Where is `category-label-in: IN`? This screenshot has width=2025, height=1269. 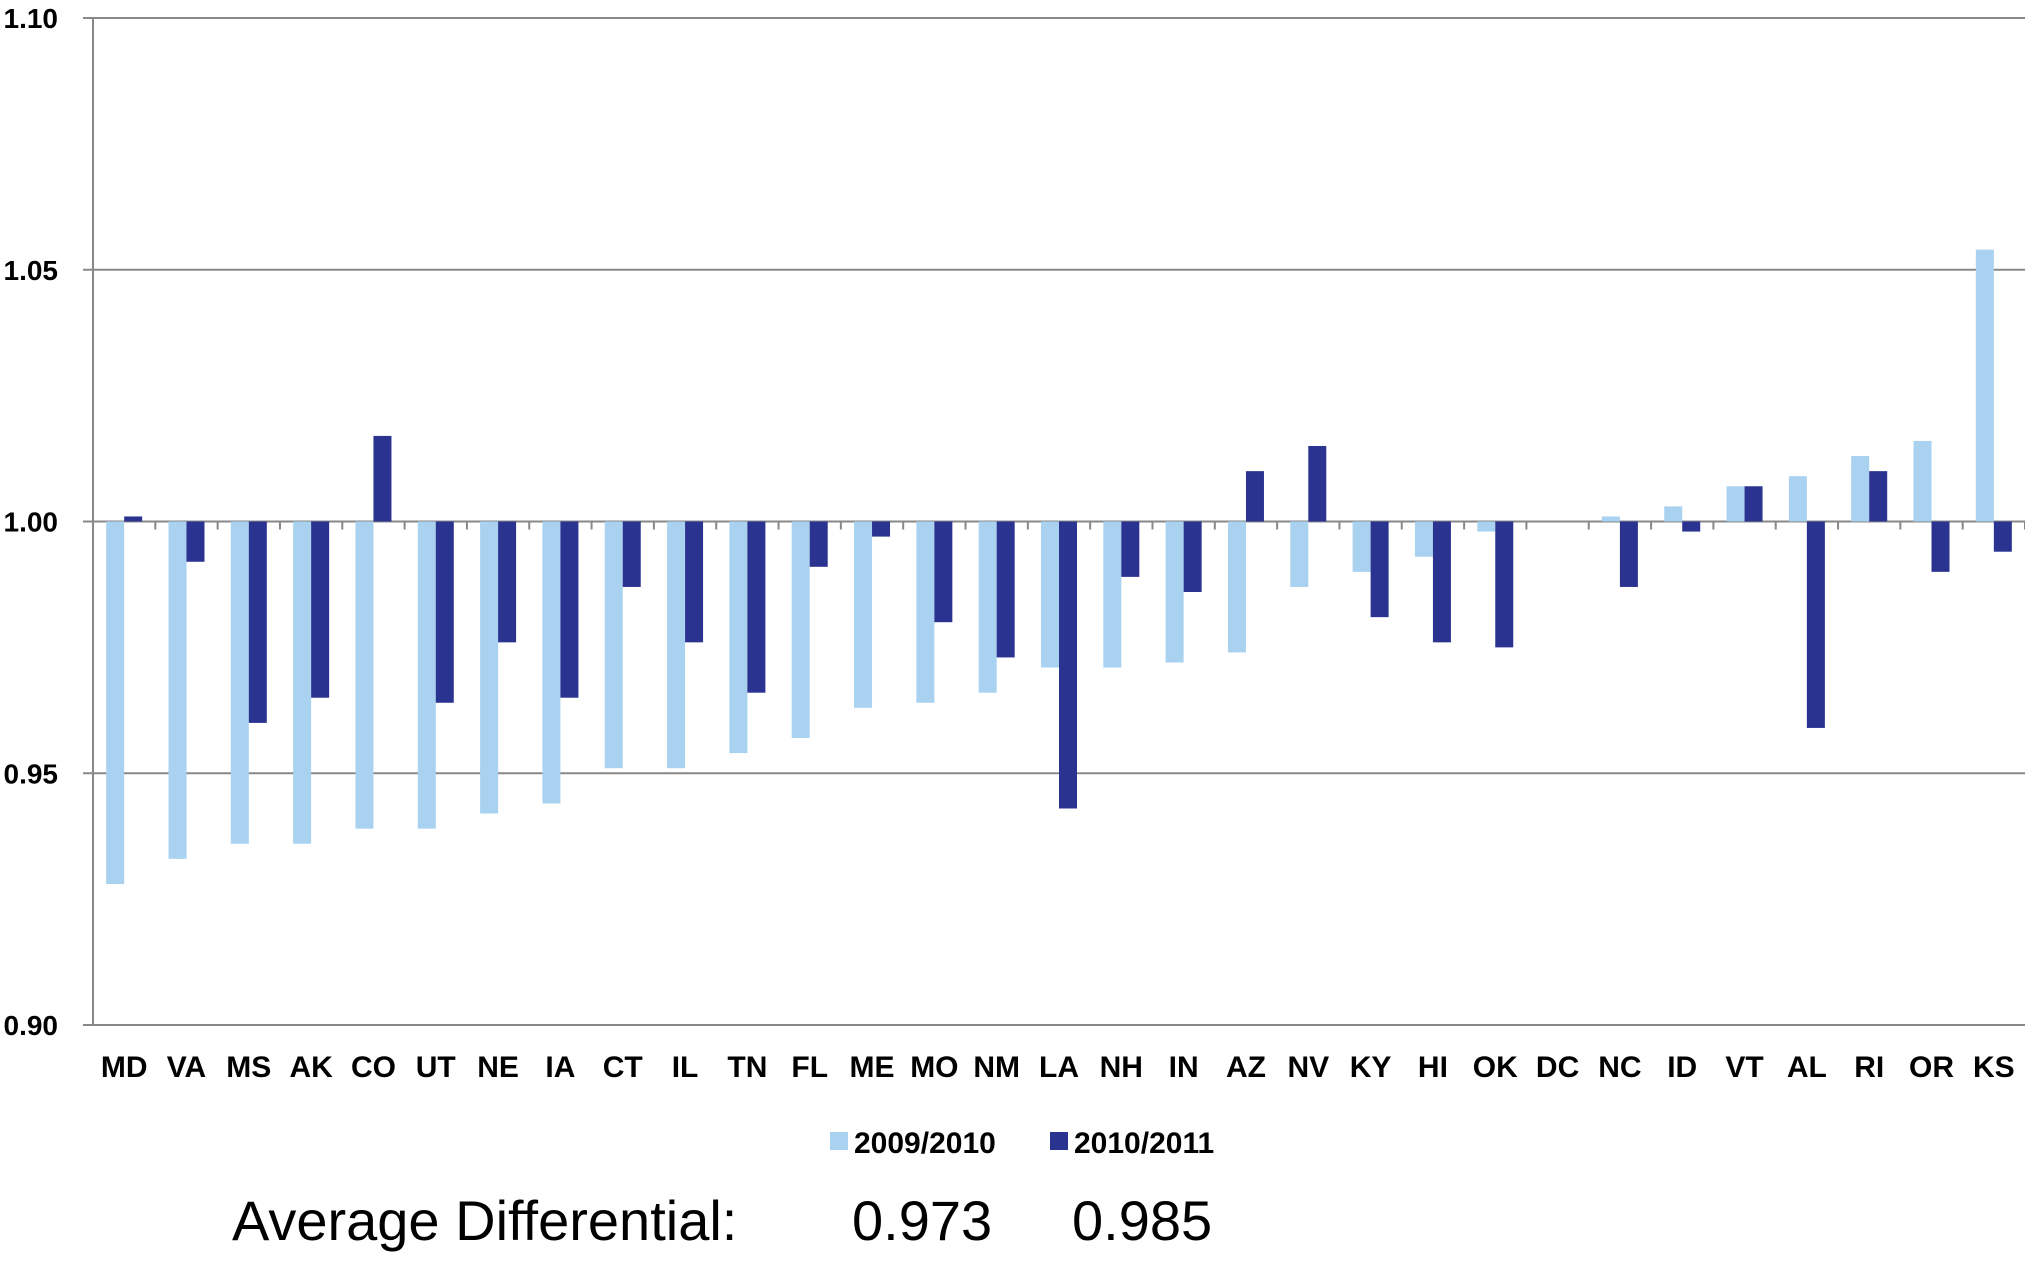 category-label-in: IN is located at coordinates (1184, 1067).